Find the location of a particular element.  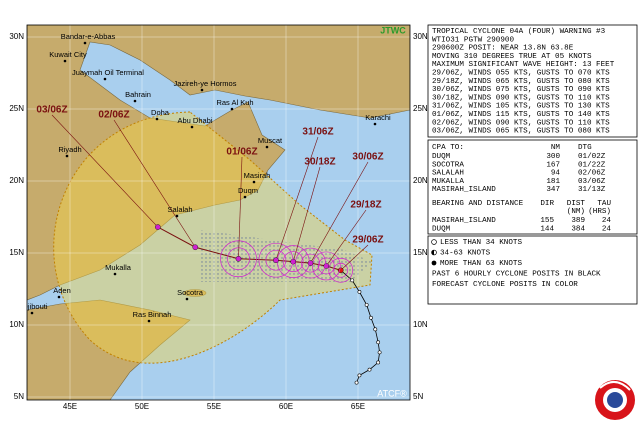

time-label: 30/18Z is located at coordinates (319, 162).